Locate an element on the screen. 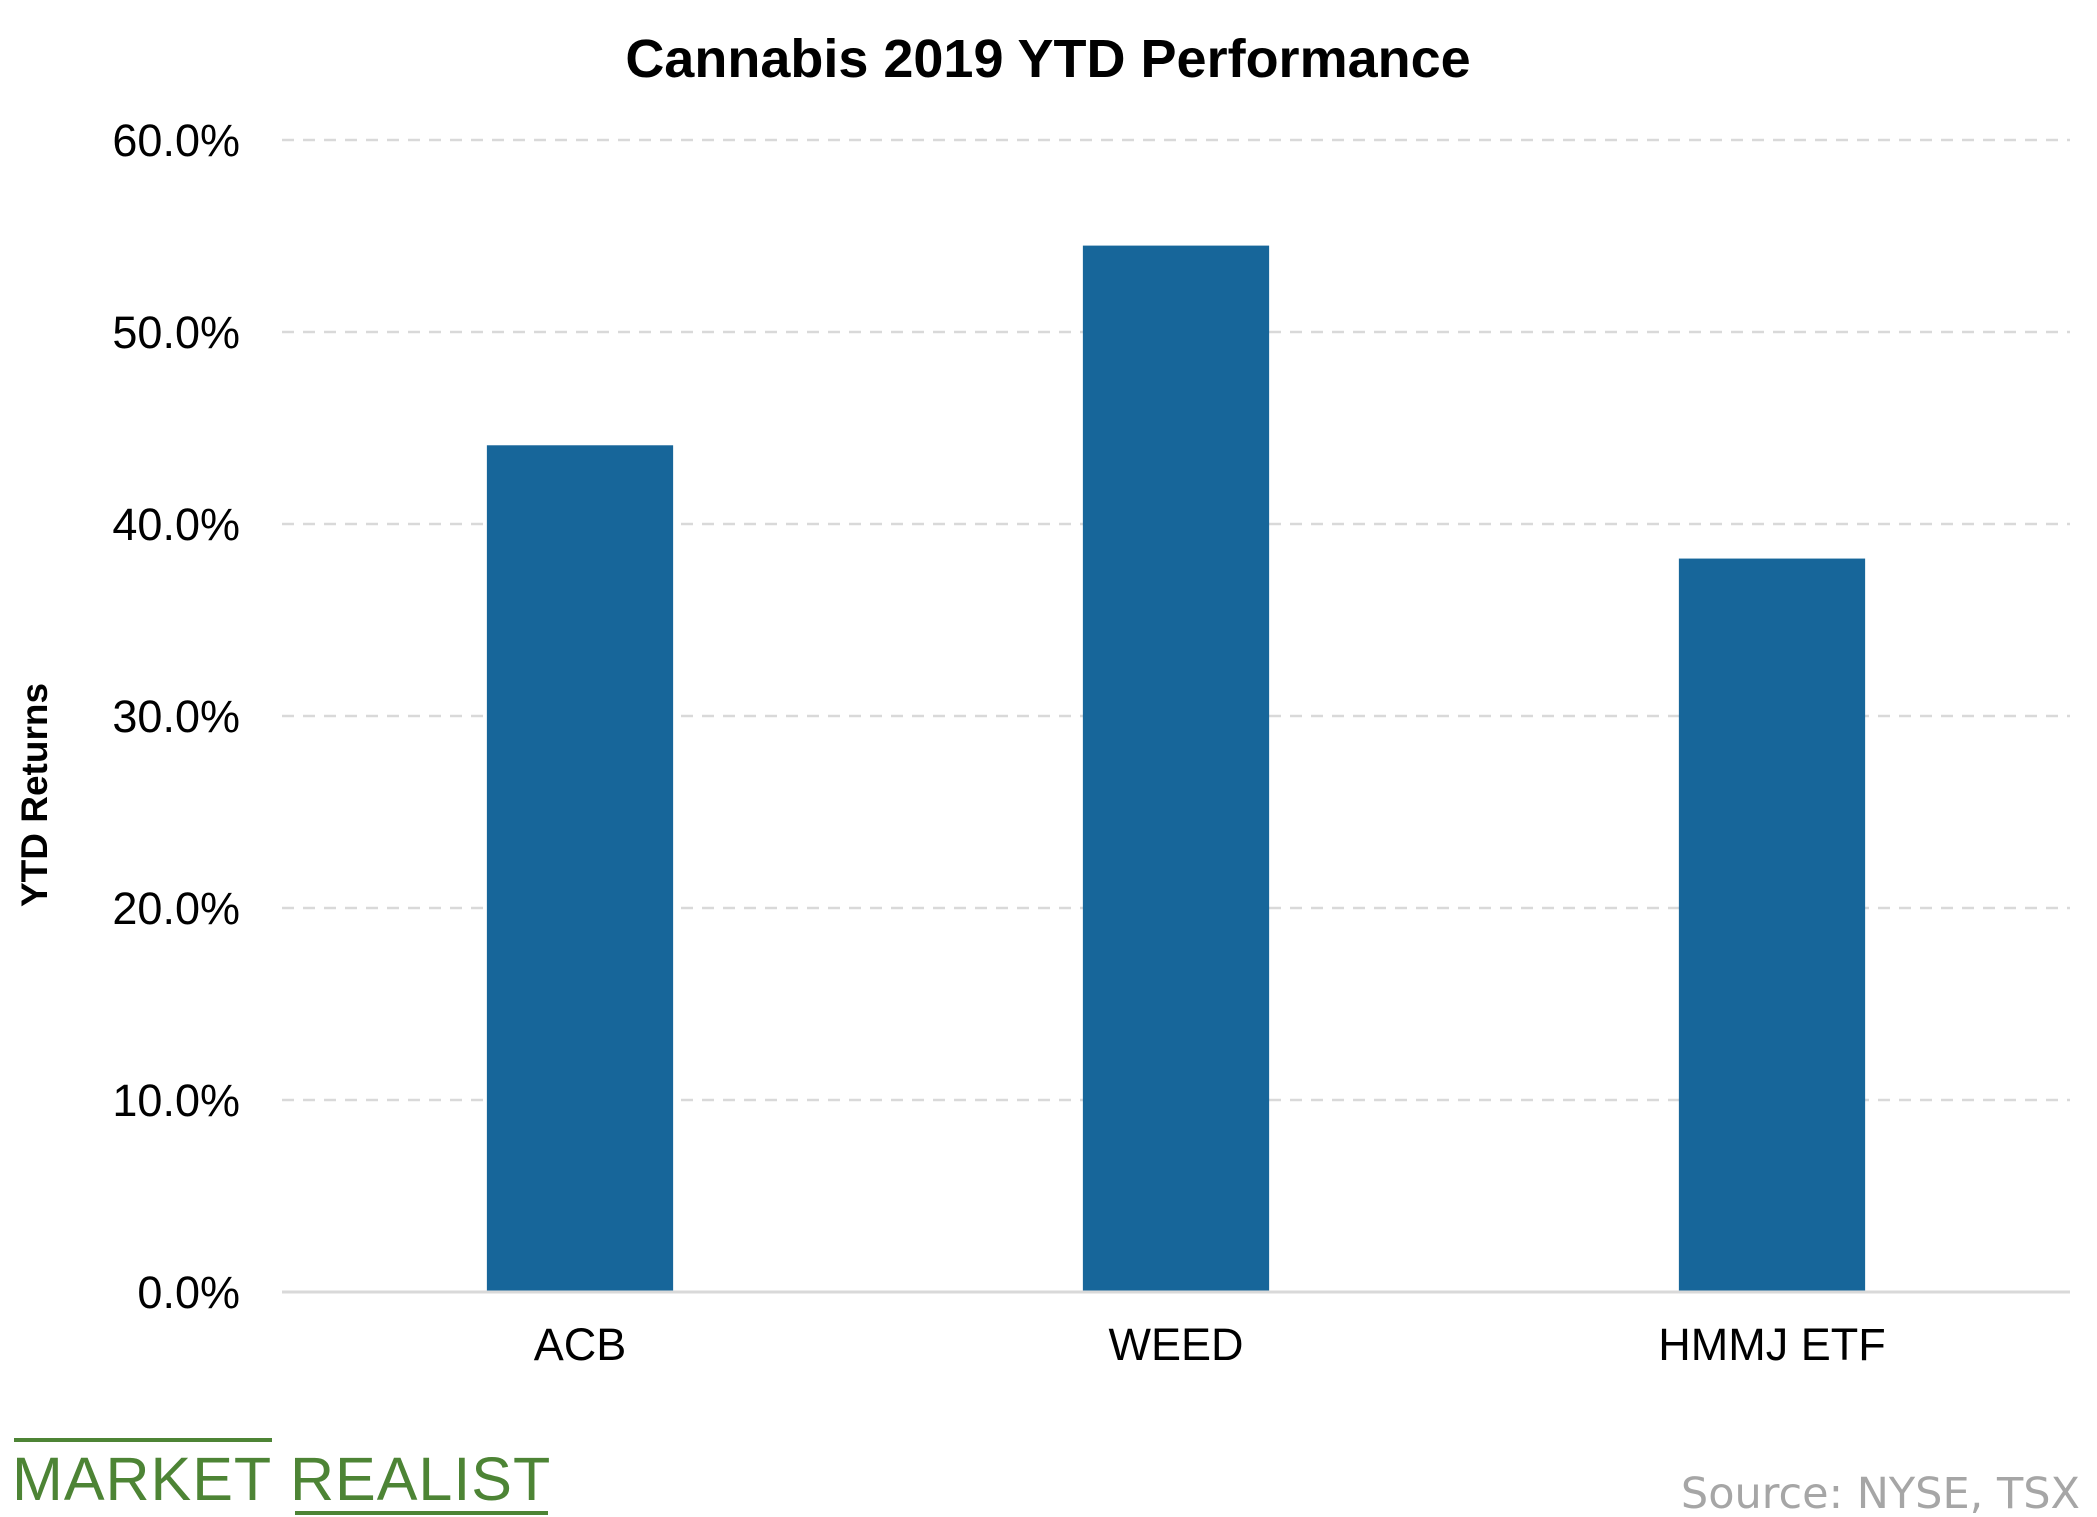 Image resolution: width=2097 pixels, height=1517 pixels. y-tick-label: 0.0% is located at coordinates (188, 1292).